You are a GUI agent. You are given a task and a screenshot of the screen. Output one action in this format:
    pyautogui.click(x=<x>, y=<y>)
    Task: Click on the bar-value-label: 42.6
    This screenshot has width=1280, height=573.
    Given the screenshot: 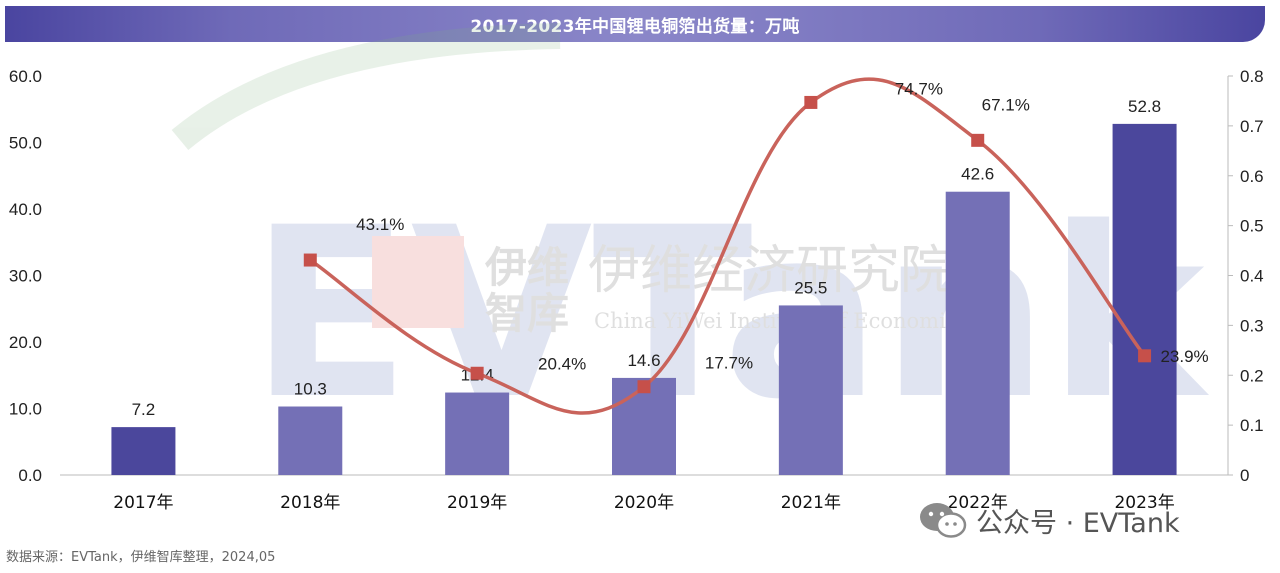 What is the action you would take?
    pyautogui.click(x=977, y=174)
    